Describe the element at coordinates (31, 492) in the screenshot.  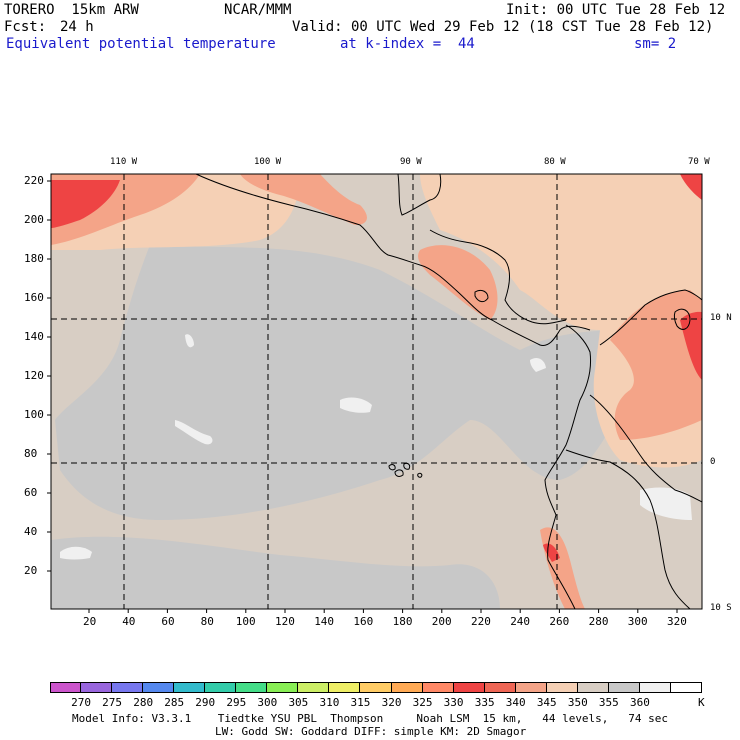
I see `y-tick-label: 60` at that location.